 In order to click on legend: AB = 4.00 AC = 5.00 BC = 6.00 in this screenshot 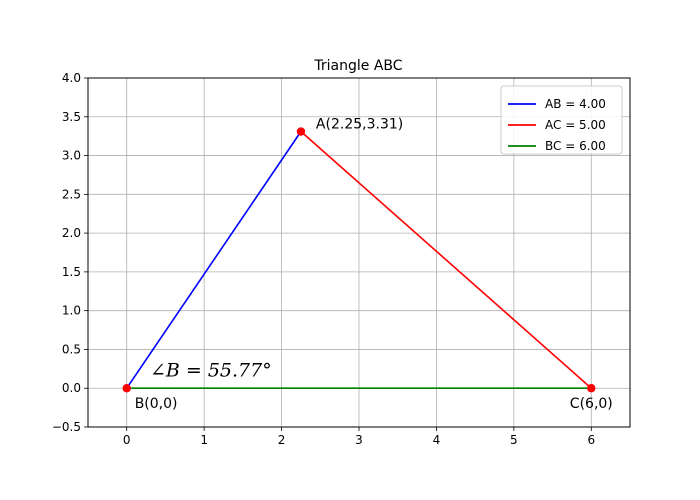, I will do `click(561, 120)`.